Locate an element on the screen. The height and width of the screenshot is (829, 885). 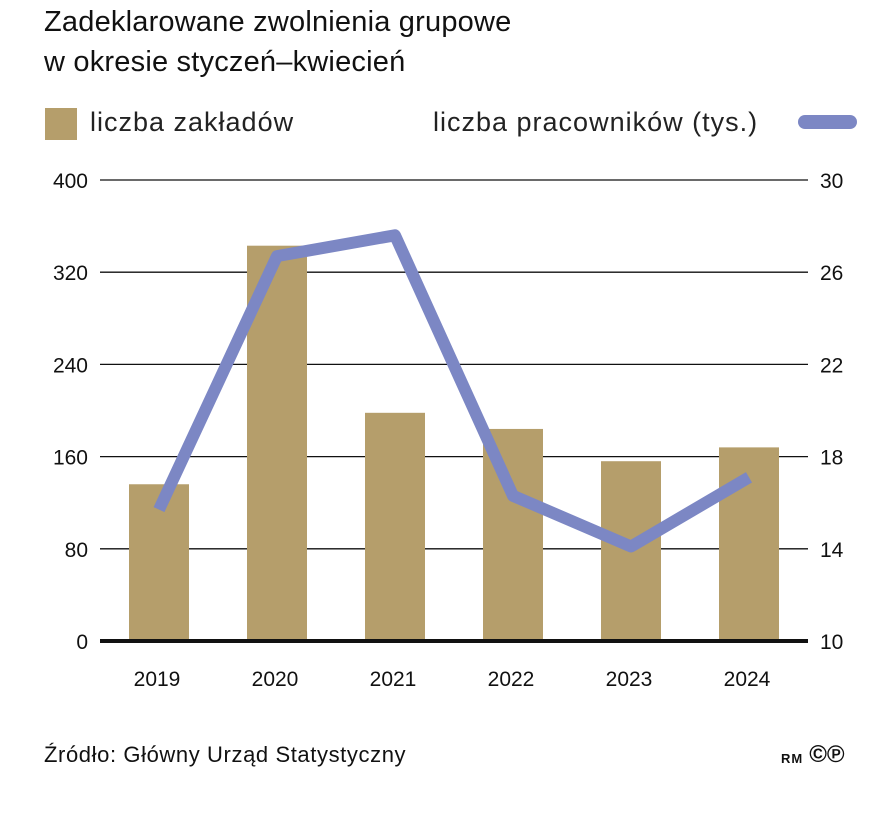
x-tick-label: 2021 is located at coordinates (393, 679).